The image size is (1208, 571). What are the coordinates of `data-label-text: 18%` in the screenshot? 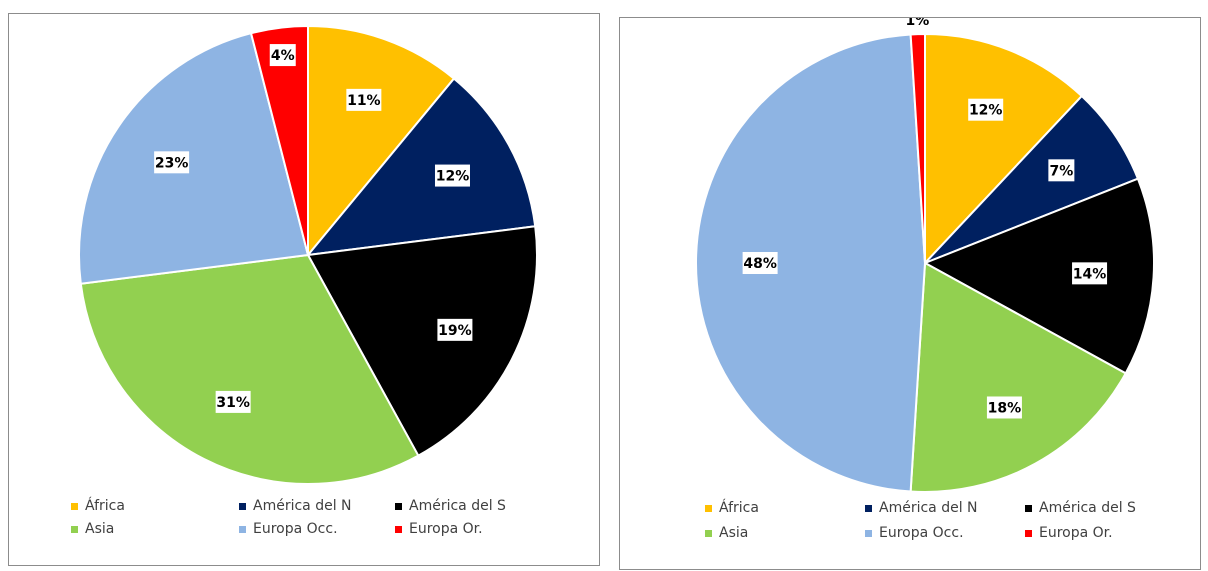 It's located at (1005, 408).